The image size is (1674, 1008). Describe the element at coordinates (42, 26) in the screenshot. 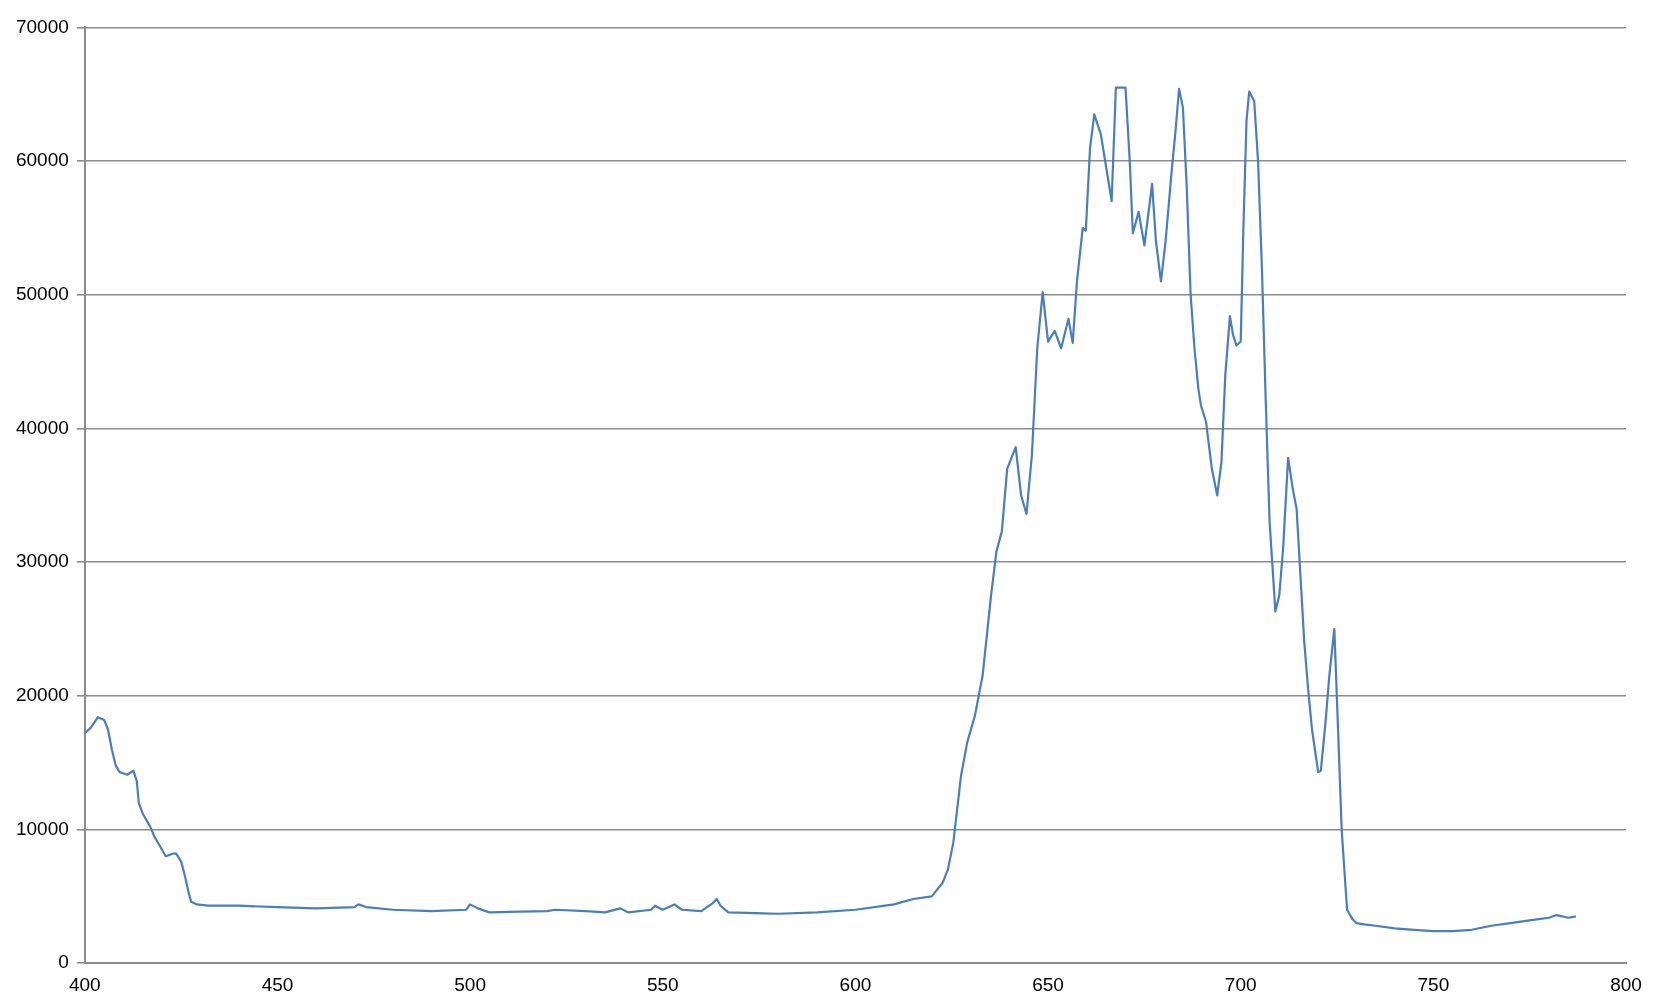

I see `y-tick-label: 70000` at that location.